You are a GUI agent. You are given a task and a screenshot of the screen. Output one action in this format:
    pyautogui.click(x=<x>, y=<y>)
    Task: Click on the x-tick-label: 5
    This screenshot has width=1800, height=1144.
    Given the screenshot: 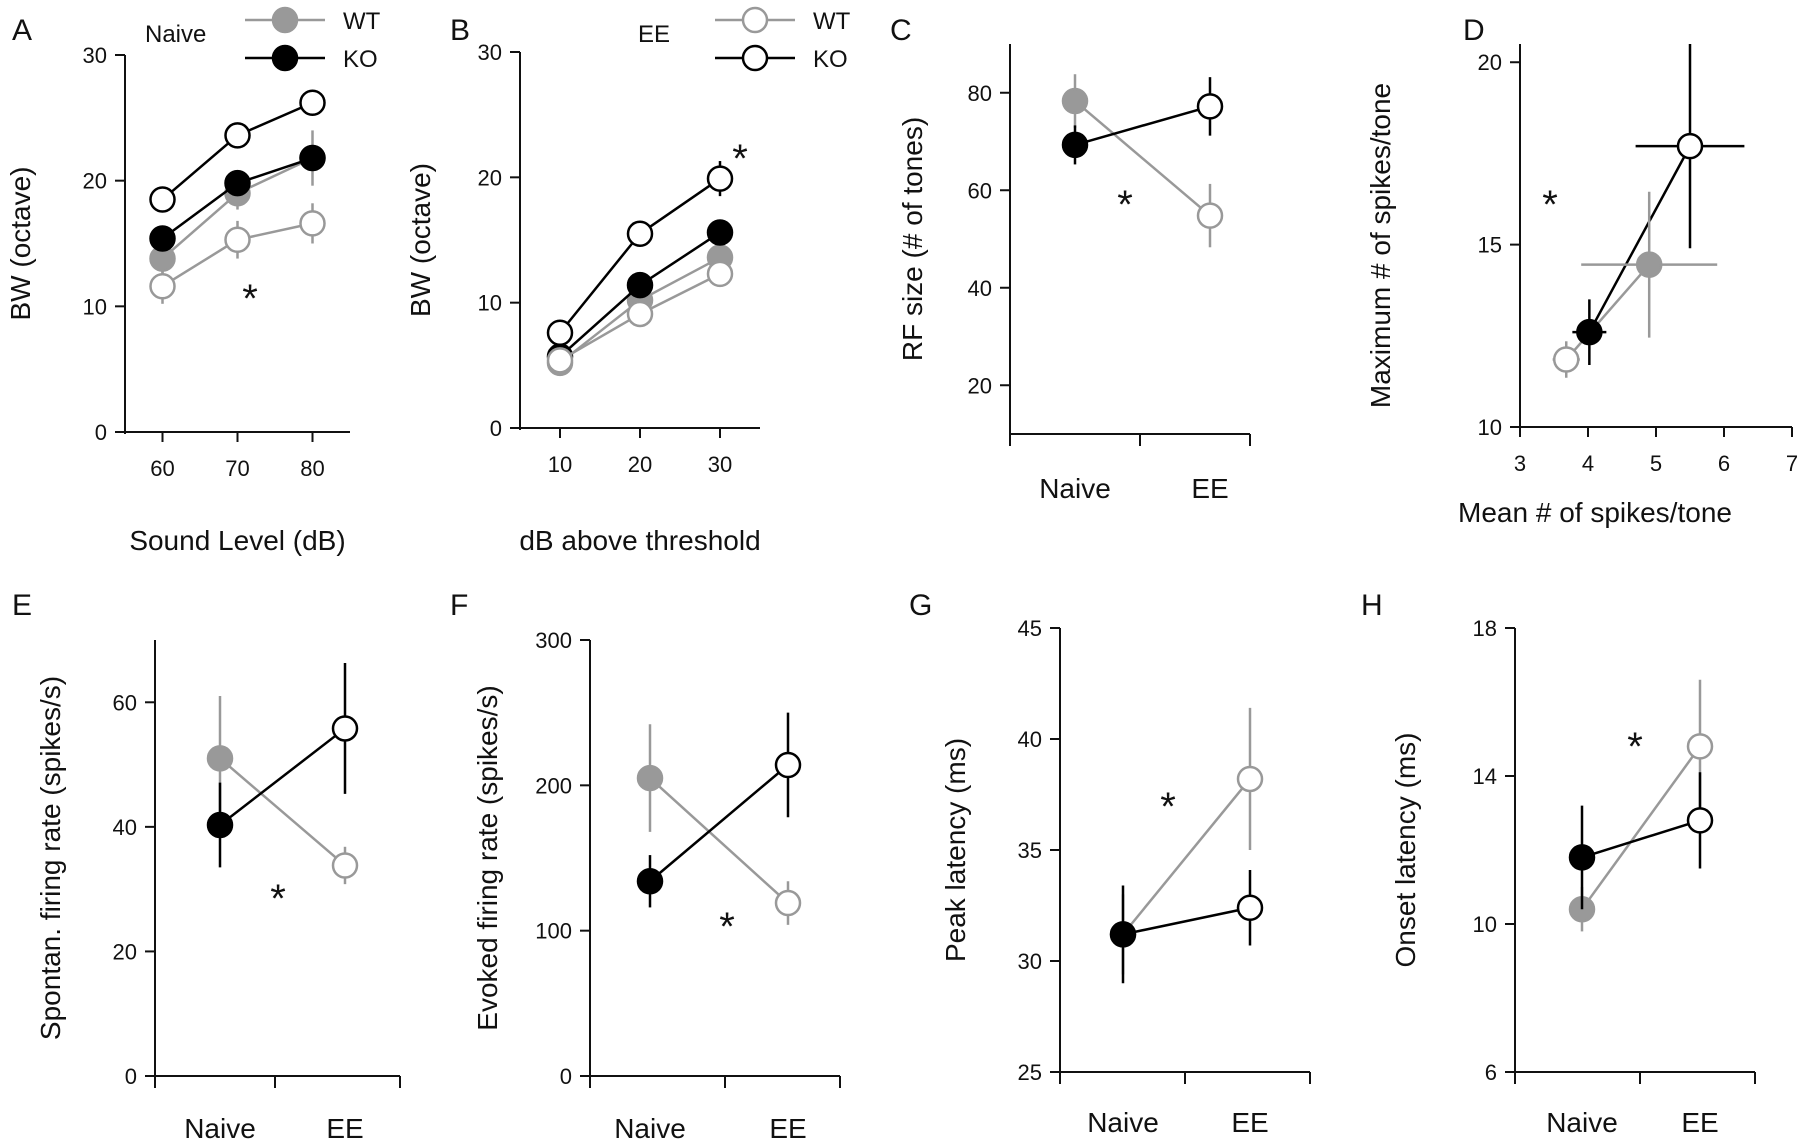 What is the action you would take?
    pyautogui.click(x=1656, y=463)
    